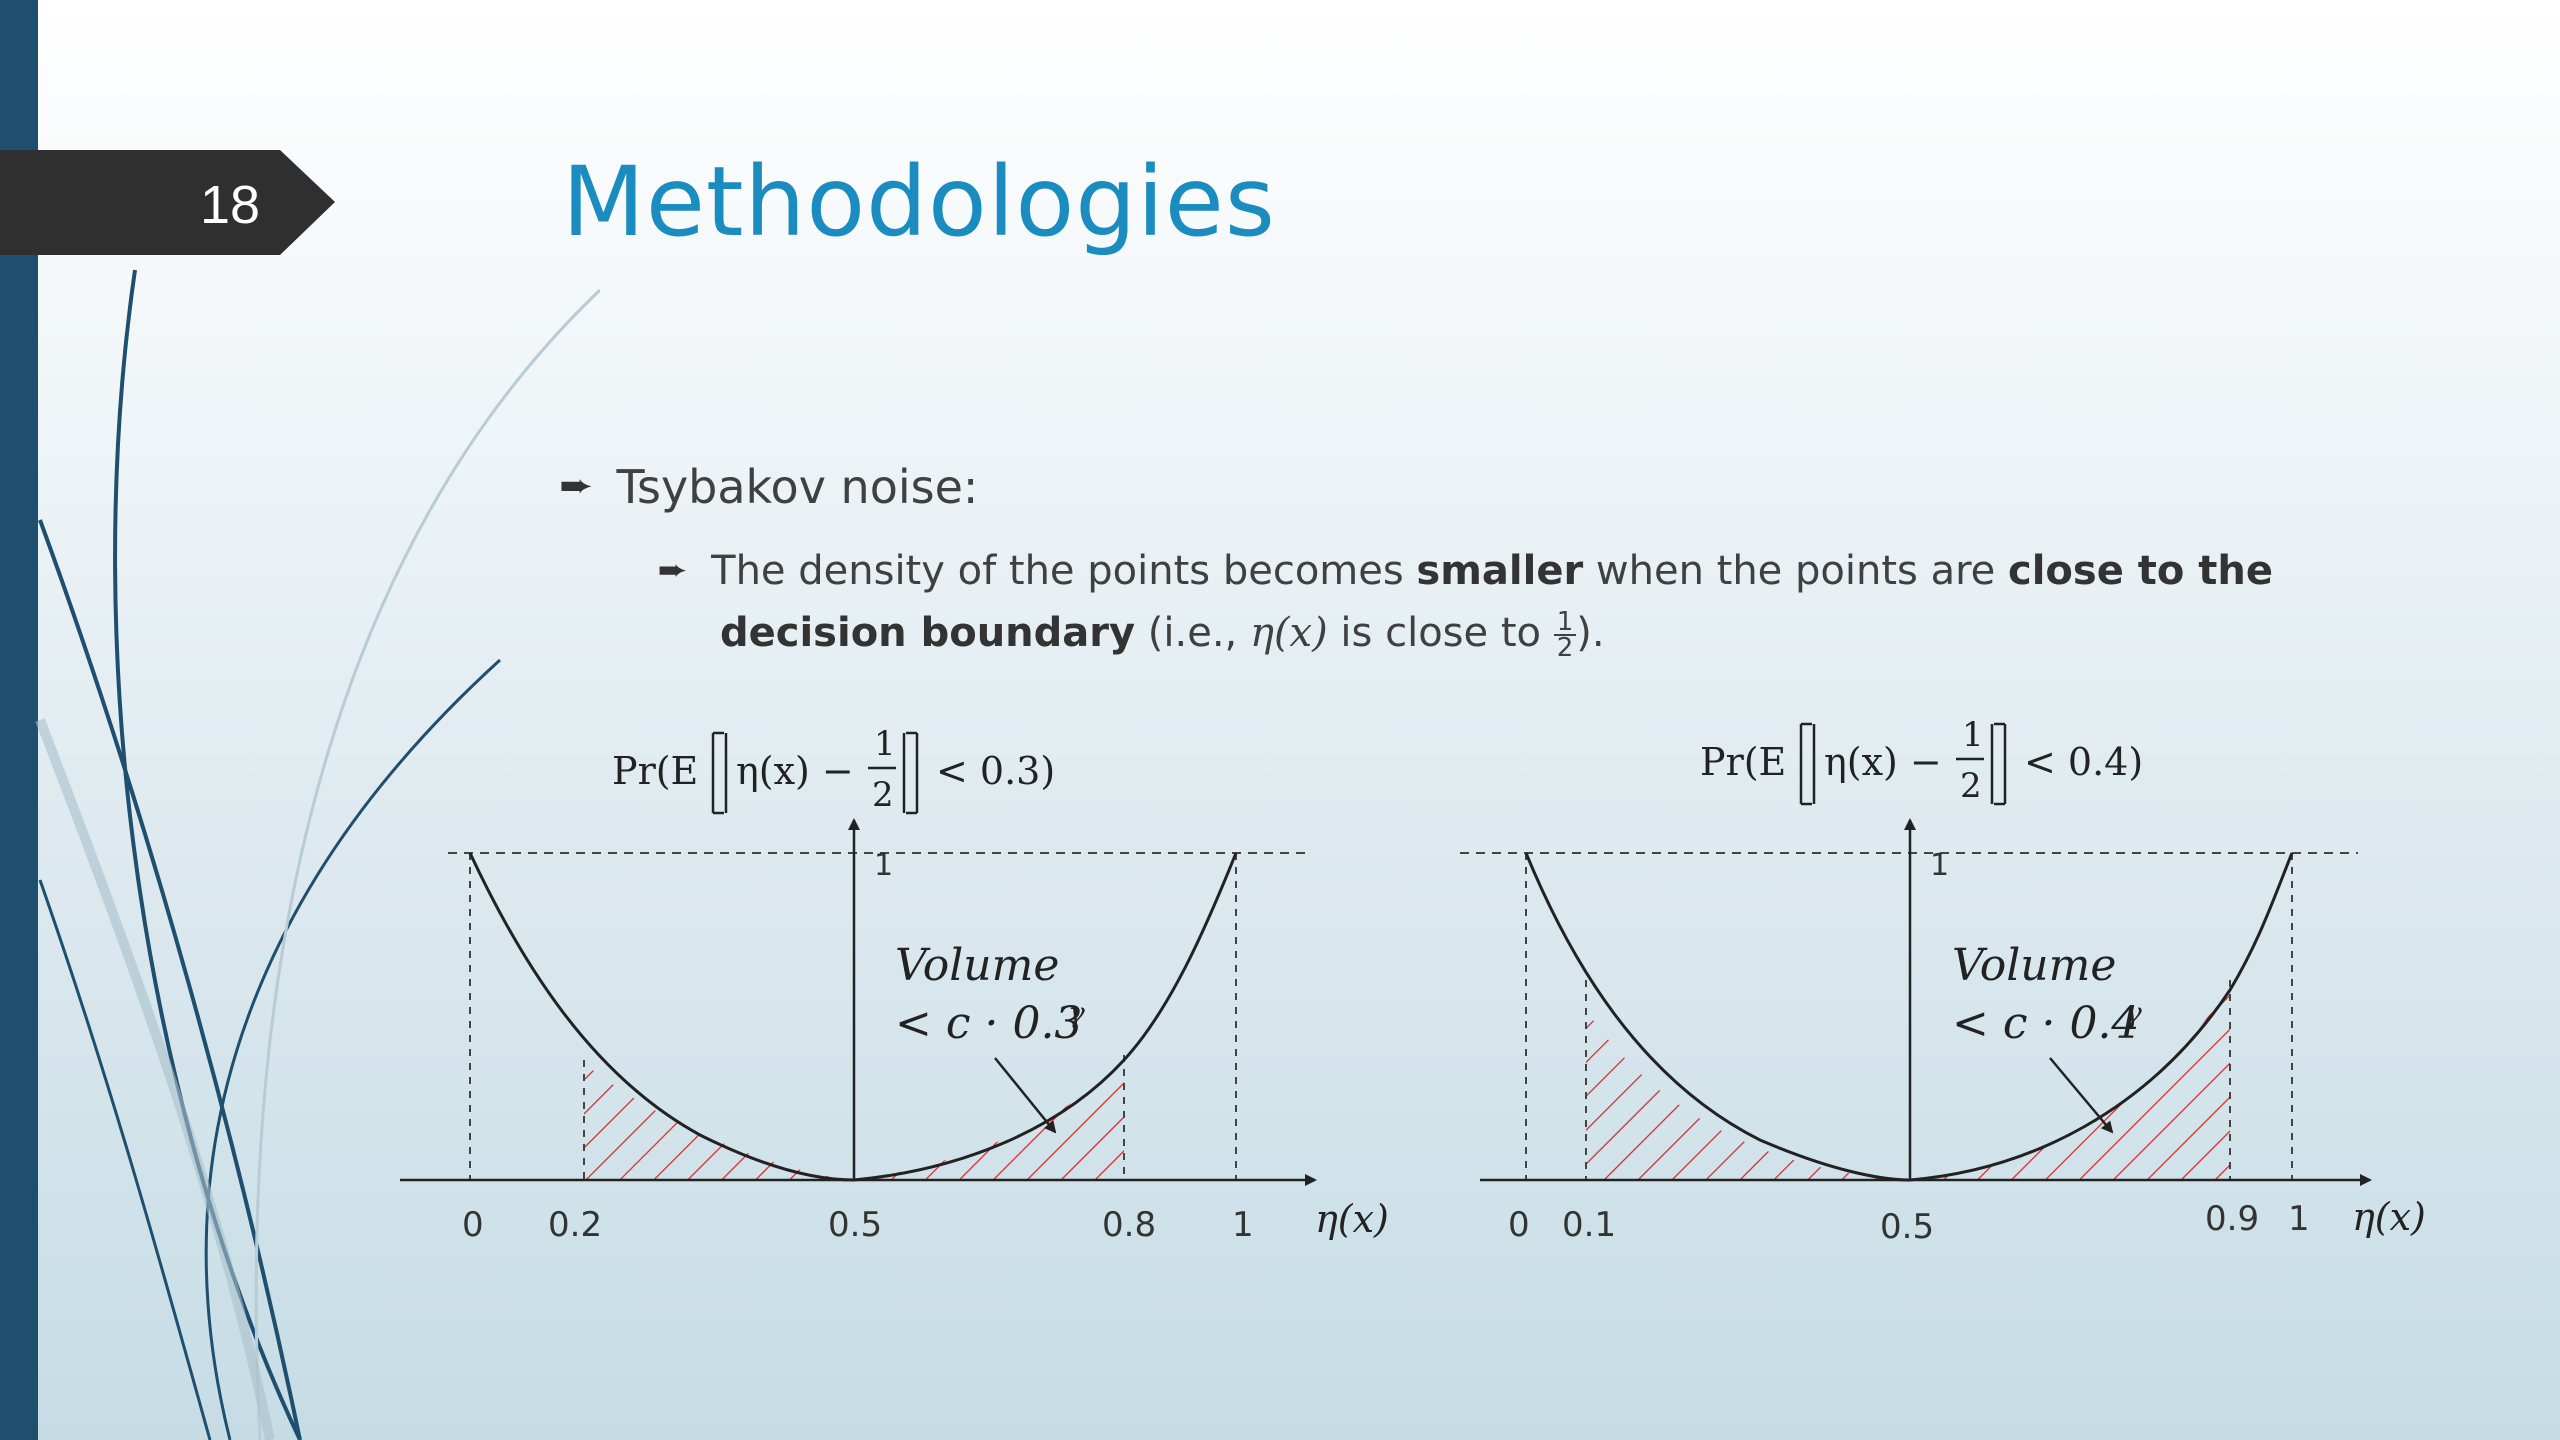 This screenshot has height=1440, width=2560. I want to click on right-x-axis-label: η(x), so click(2389, 1217).